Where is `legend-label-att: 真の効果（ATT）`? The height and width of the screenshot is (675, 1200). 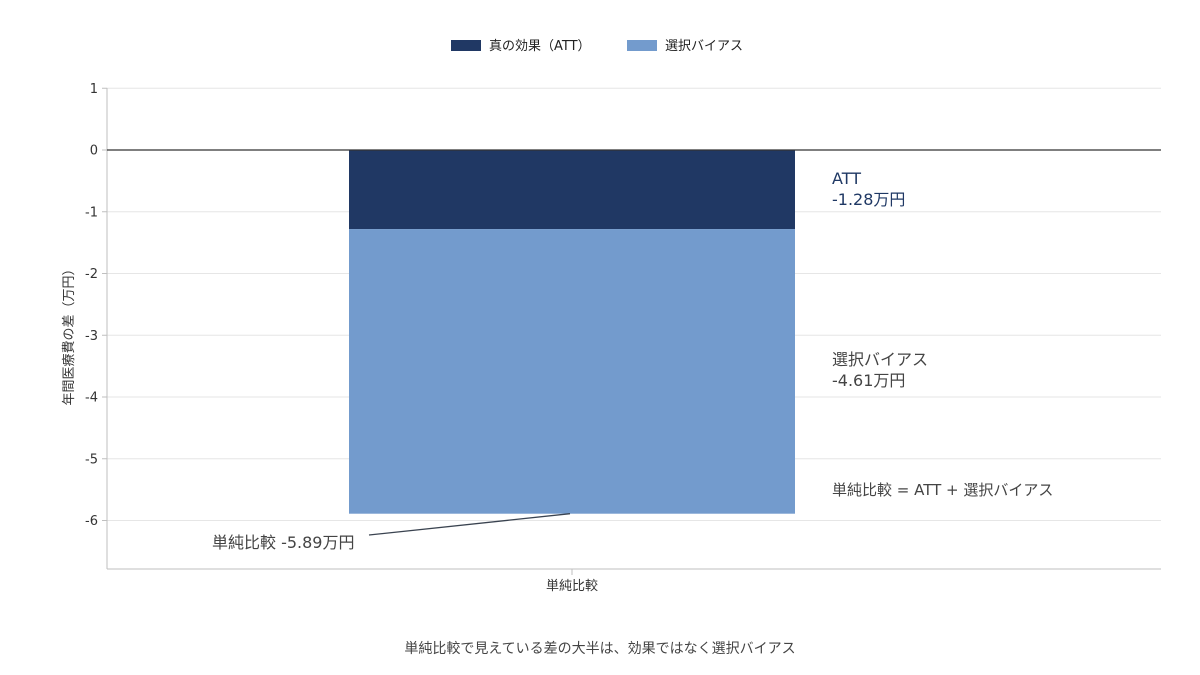 legend-label-att: 真の効果（ATT） is located at coordinates (540, 46).